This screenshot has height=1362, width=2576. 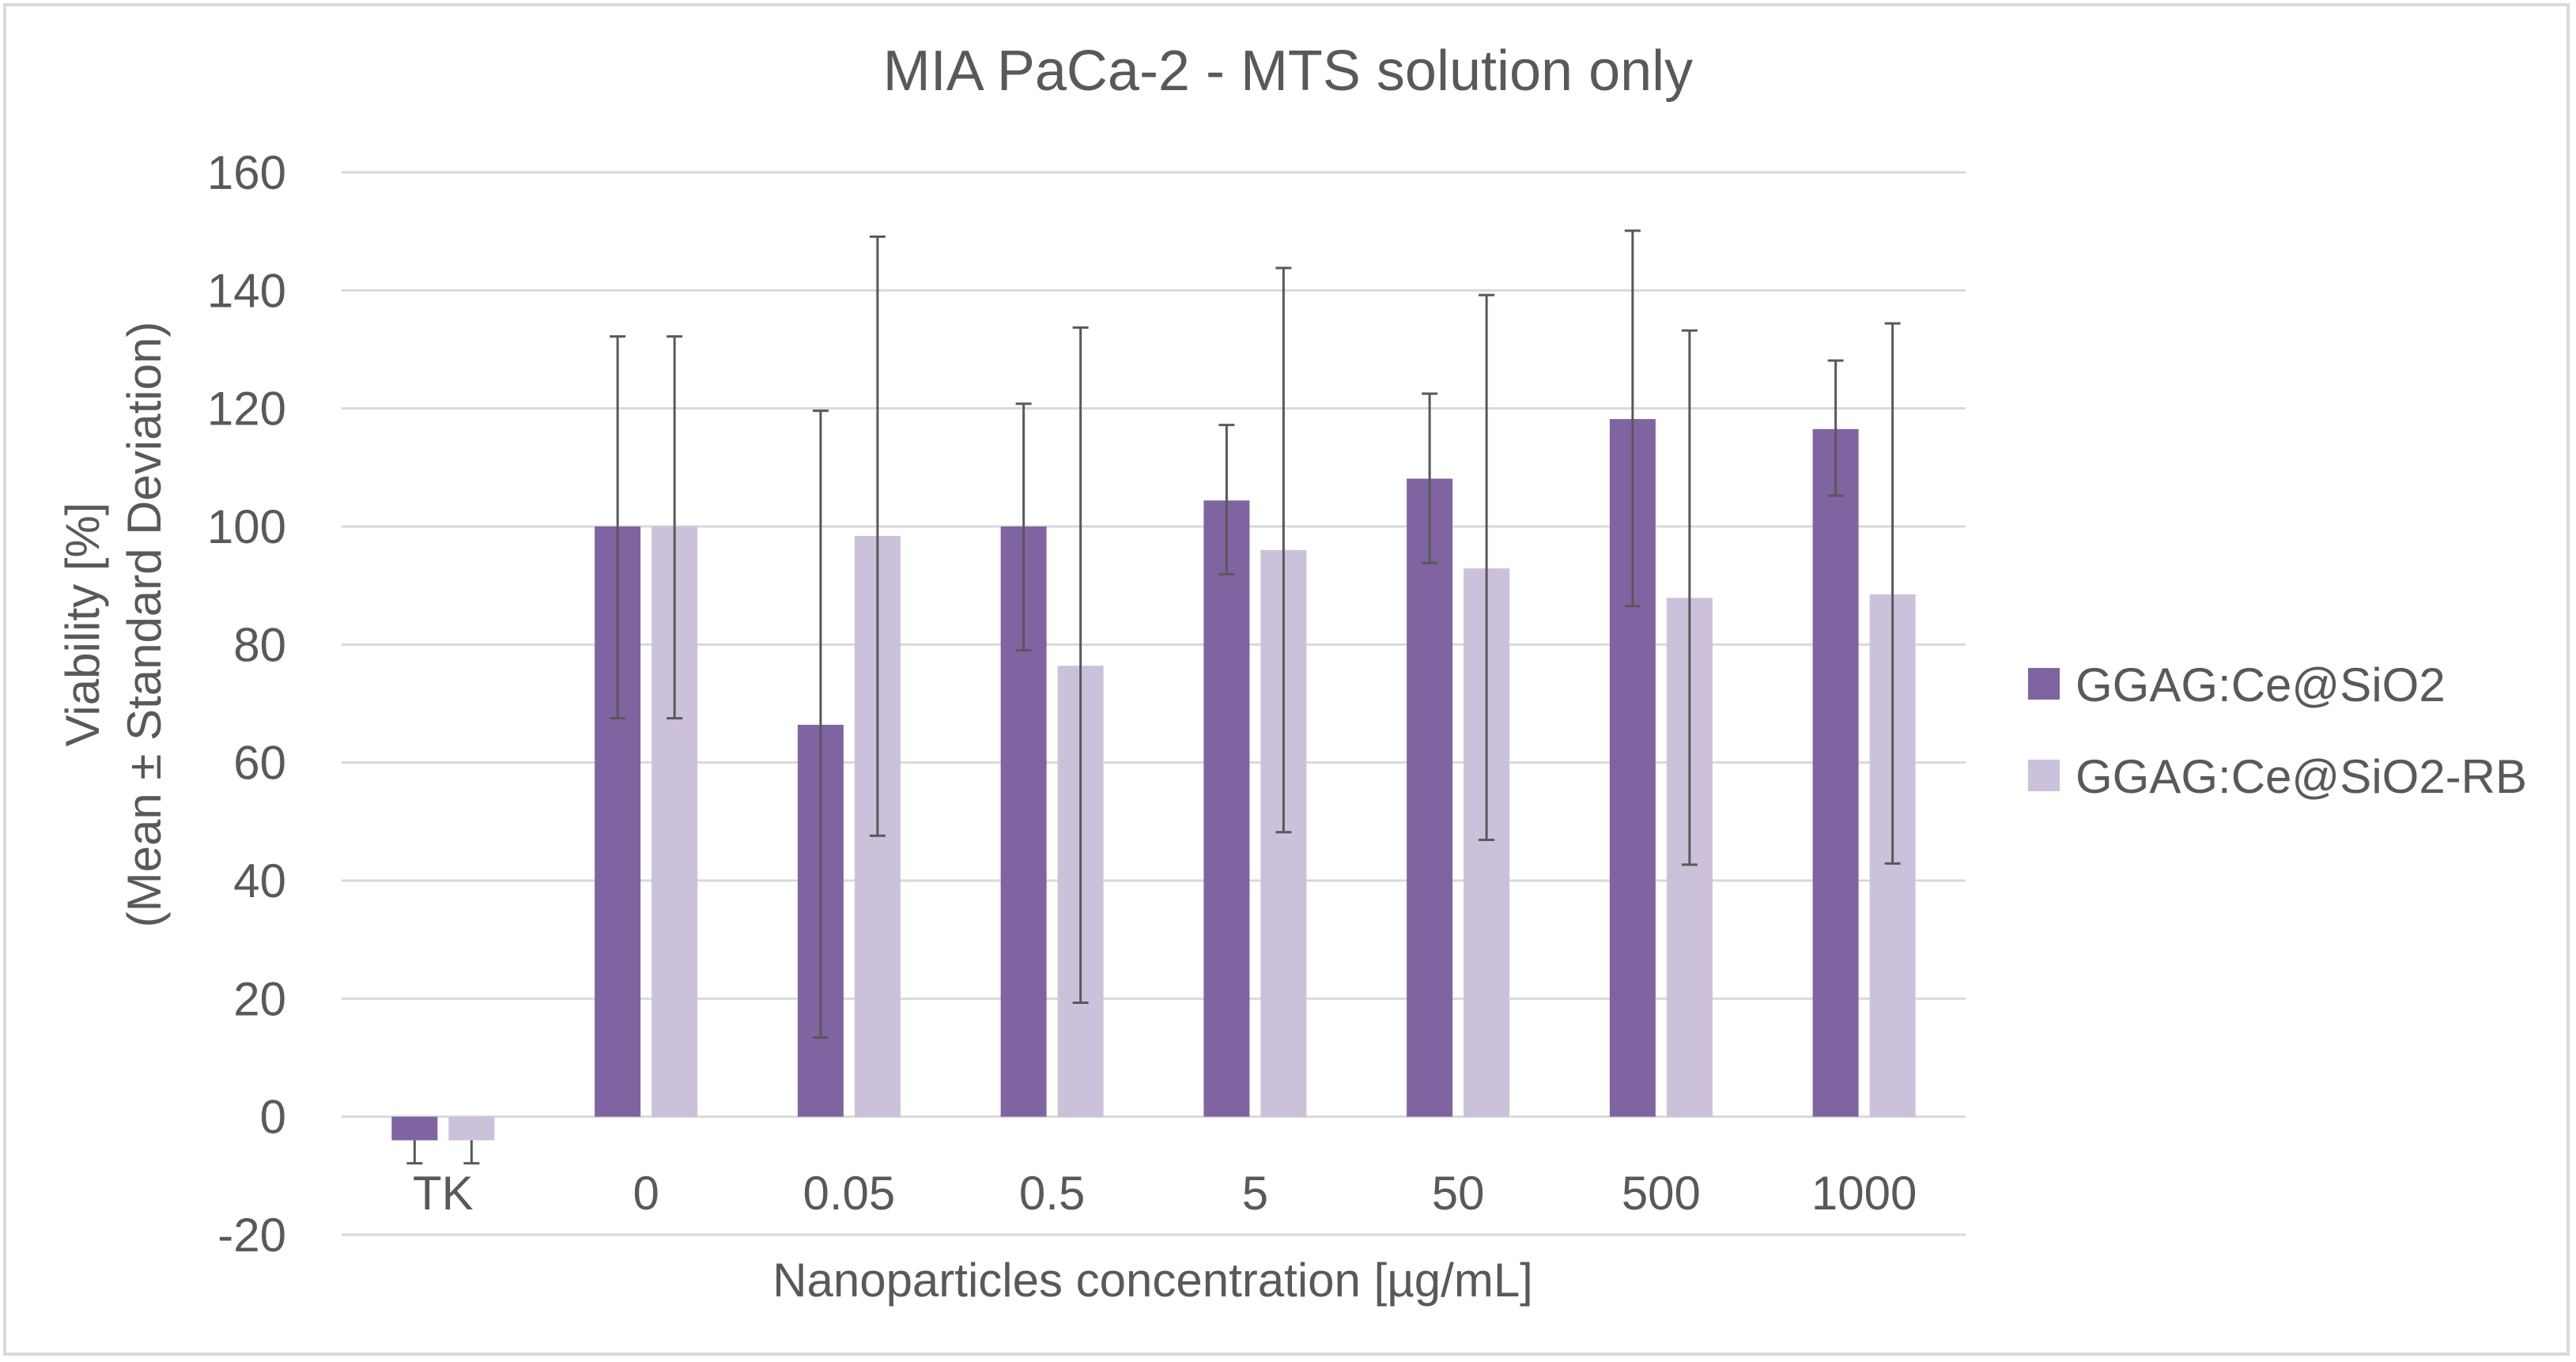 What do you see at coordinates (259, 763) in the screenshot?
I see `y-tick-label: 60` at bounding box center [259, 763].